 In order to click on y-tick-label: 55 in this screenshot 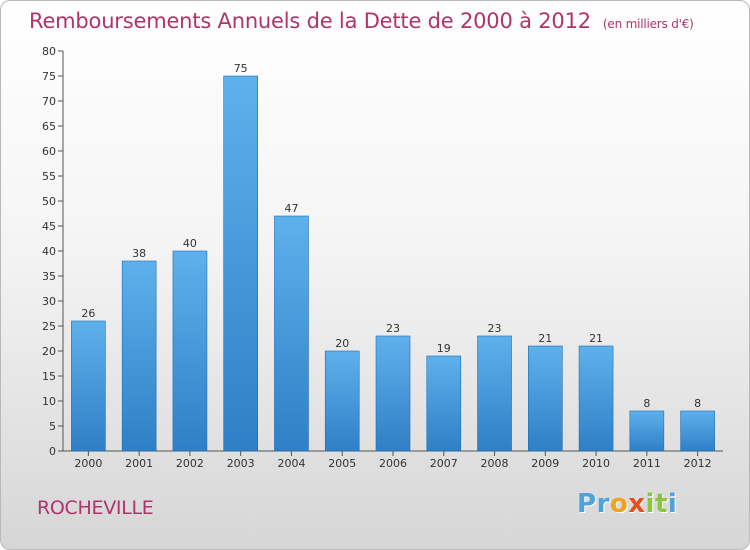, I will do `click(49, 176)`.